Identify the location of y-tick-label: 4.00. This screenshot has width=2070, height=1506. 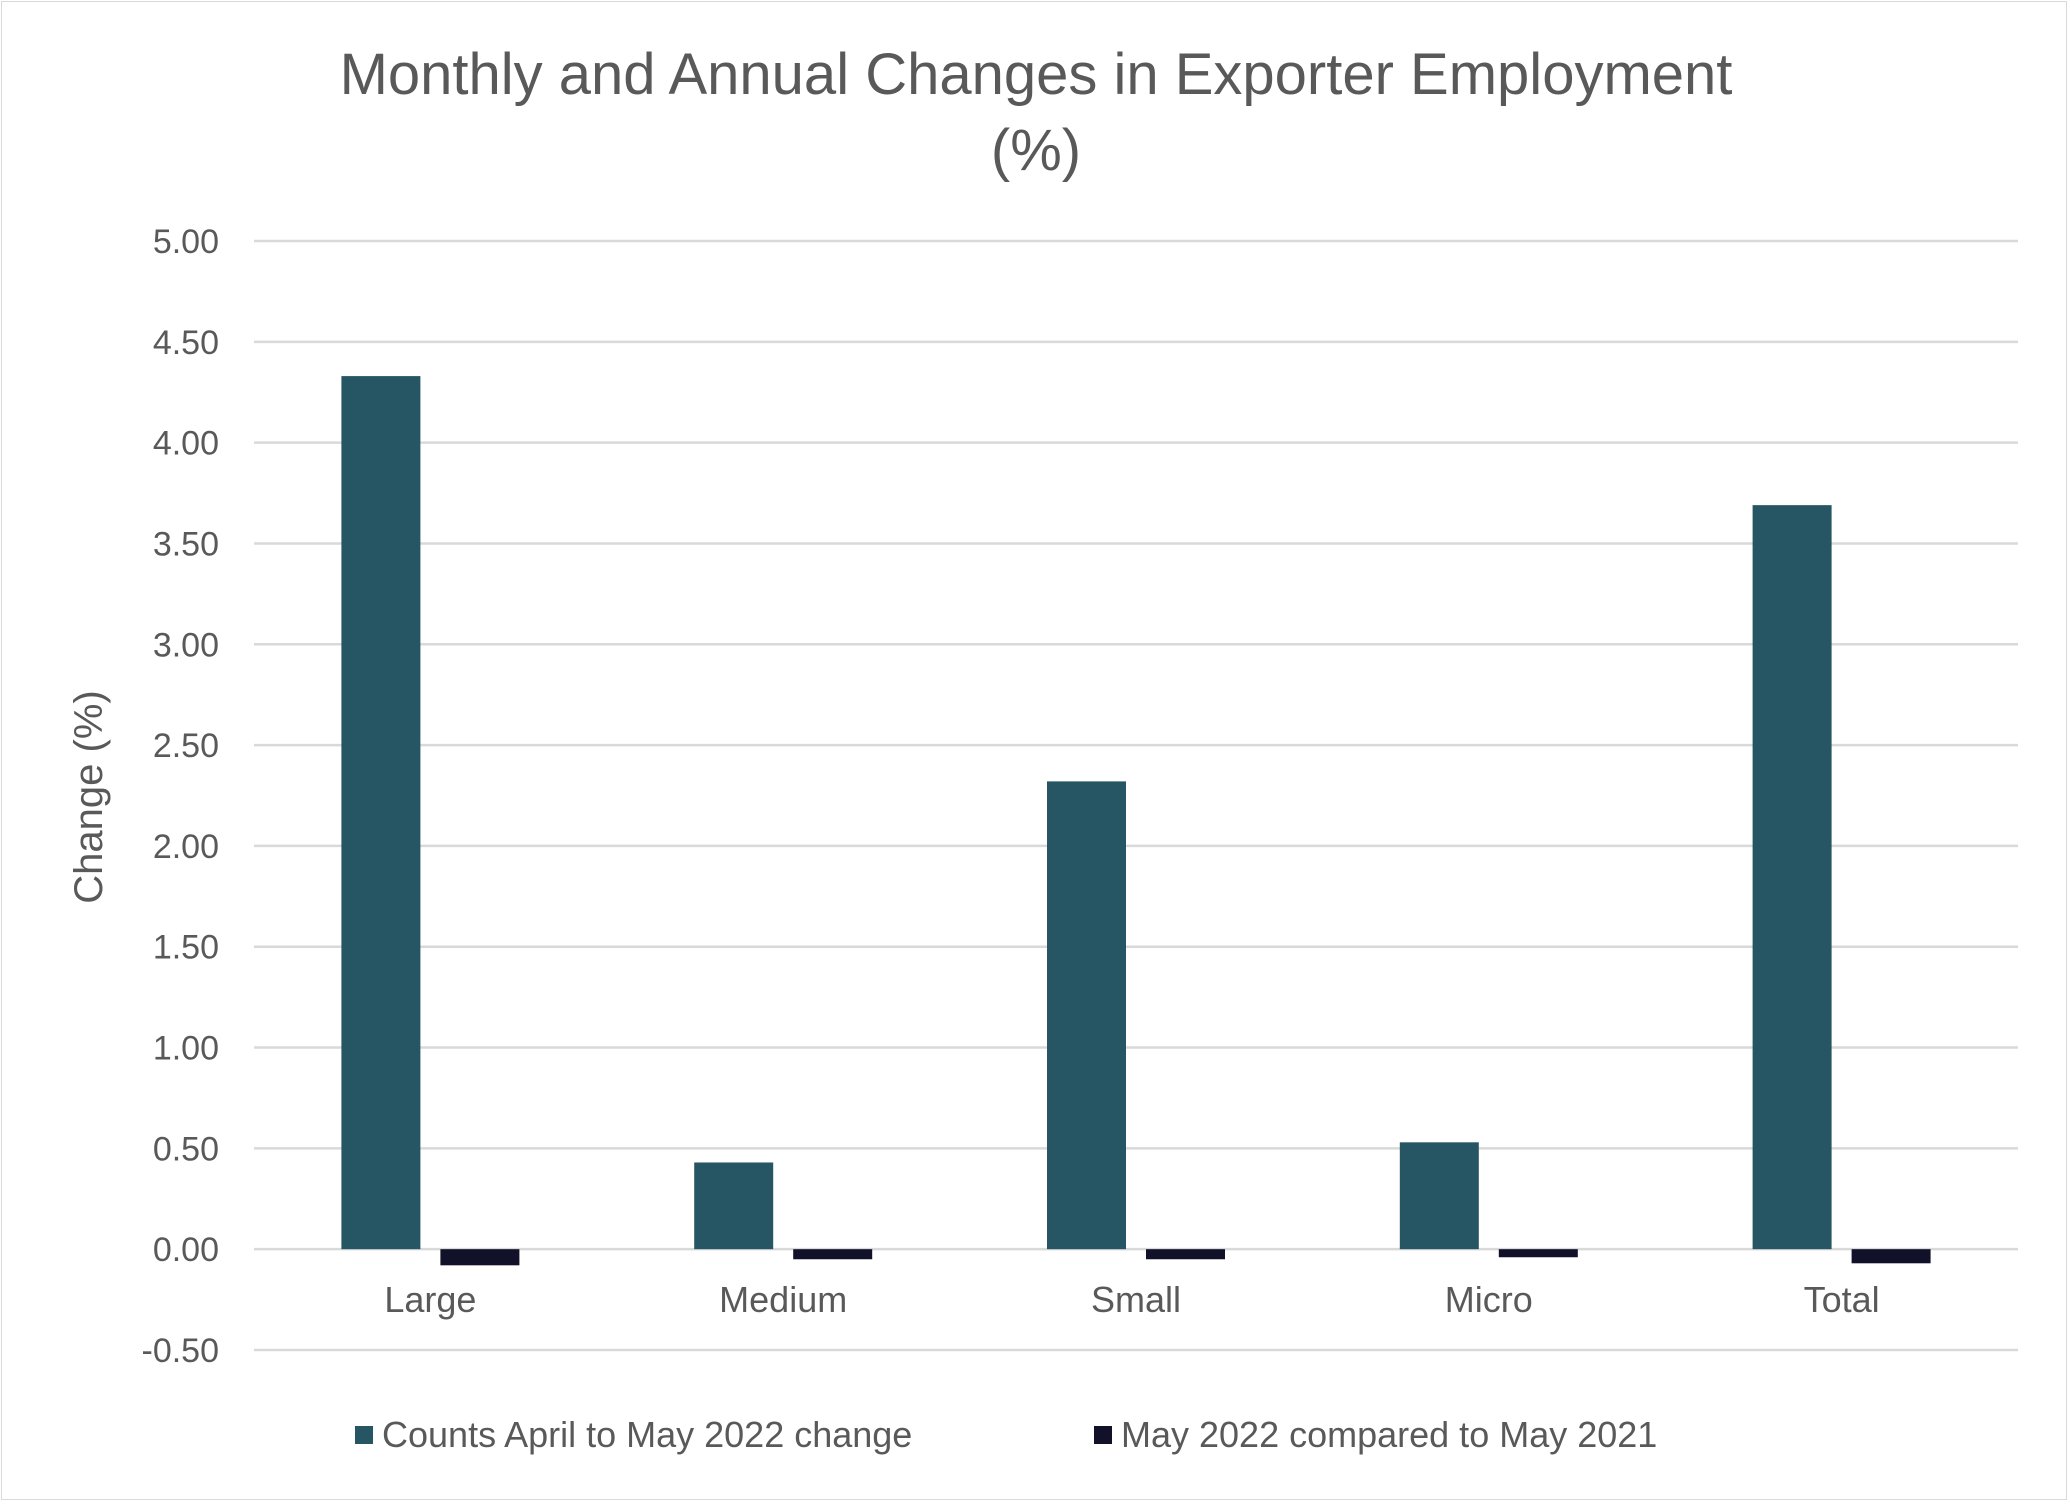
(186, 444).